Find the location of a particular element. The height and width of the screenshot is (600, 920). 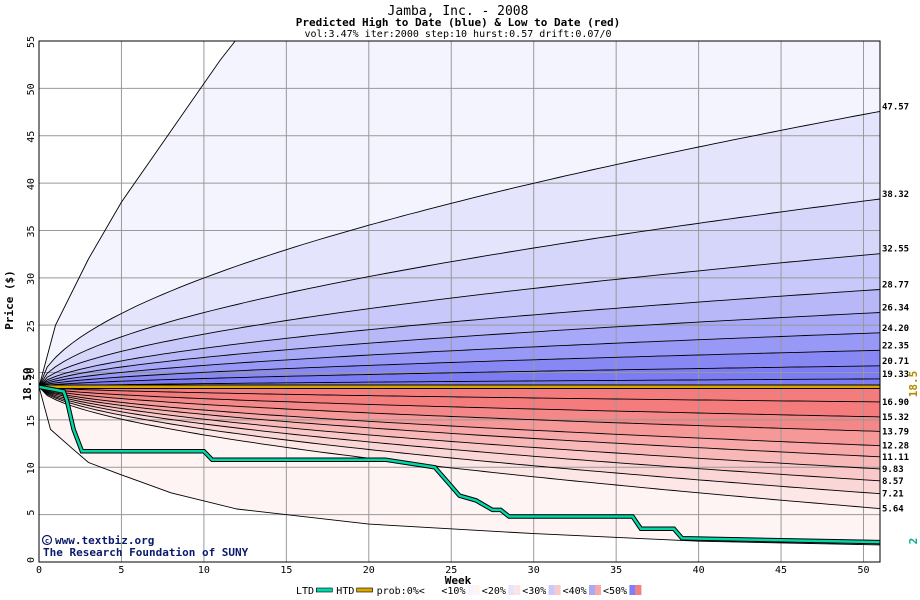

x-tick-label: 20 is located at coordinates (369, 570).